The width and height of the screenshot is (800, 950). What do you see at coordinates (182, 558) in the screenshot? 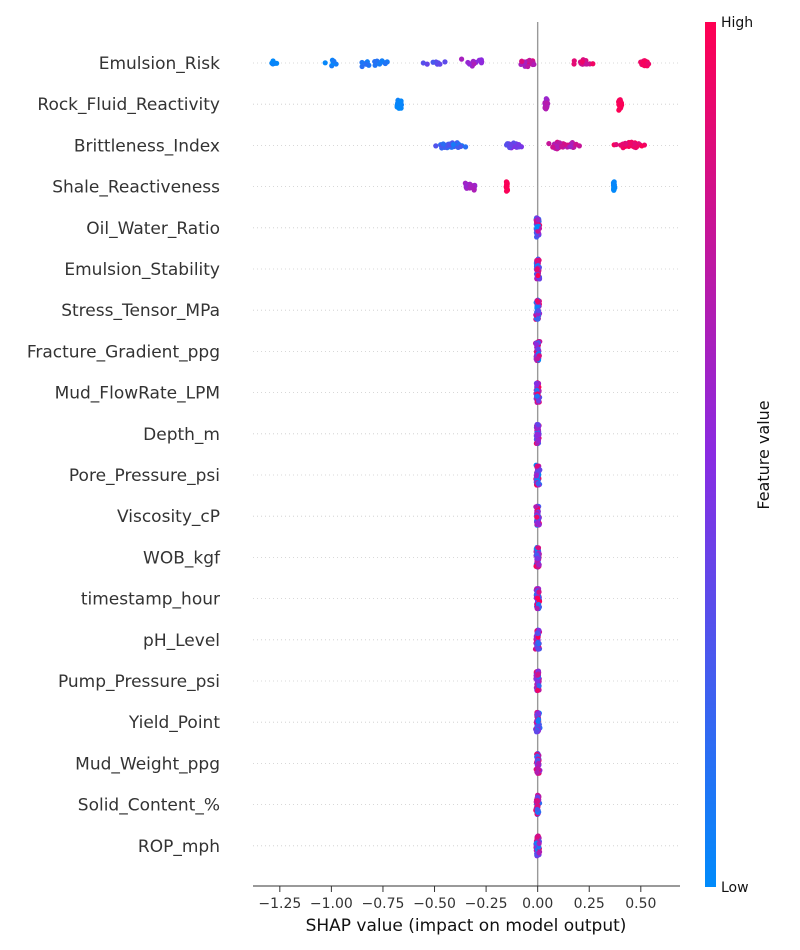
I see `feature-label: WOB_kgf` at bounding box center [182, 558].